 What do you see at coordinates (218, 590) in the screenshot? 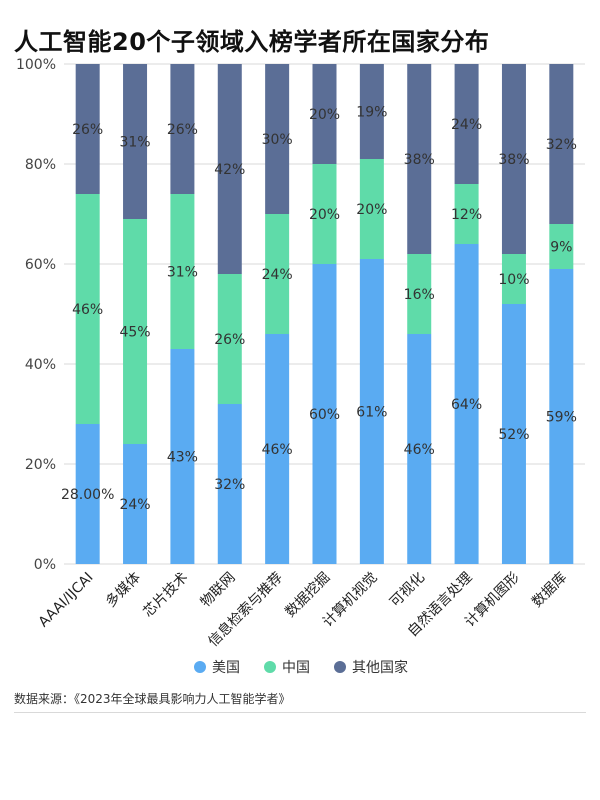
I see `x-tick-label: 物联网` at bounding box center [218, 590].